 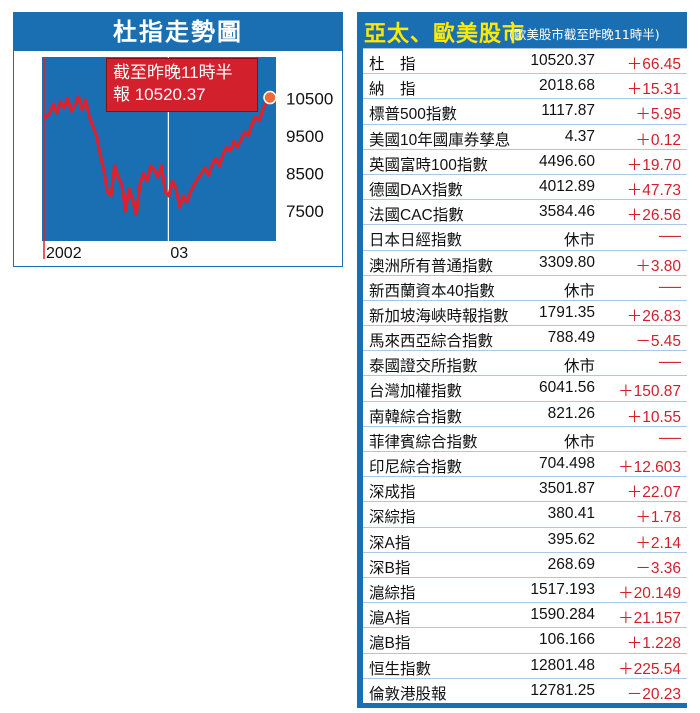 I want to click on index-value: 1590.284, so click(x=562, y=615).